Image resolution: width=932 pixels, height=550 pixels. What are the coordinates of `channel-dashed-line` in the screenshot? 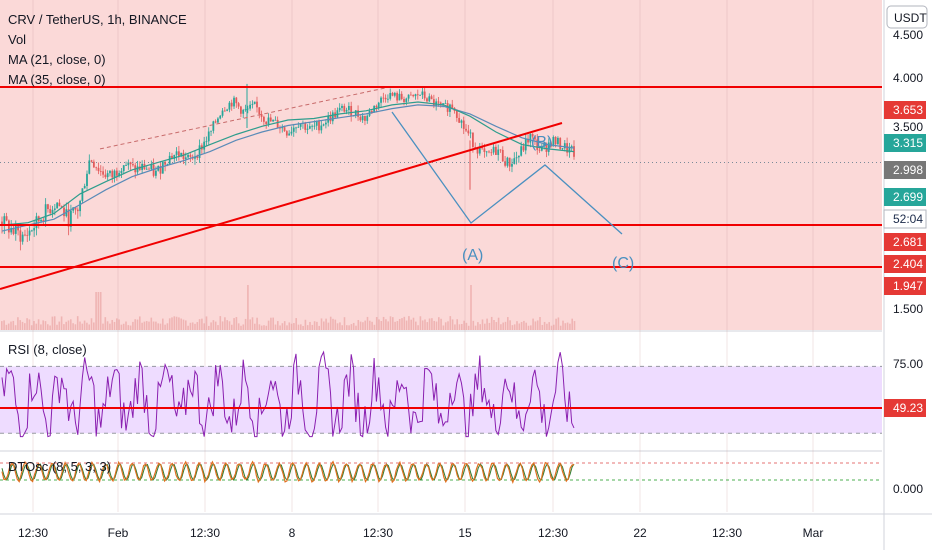 It's located at (246, 118).